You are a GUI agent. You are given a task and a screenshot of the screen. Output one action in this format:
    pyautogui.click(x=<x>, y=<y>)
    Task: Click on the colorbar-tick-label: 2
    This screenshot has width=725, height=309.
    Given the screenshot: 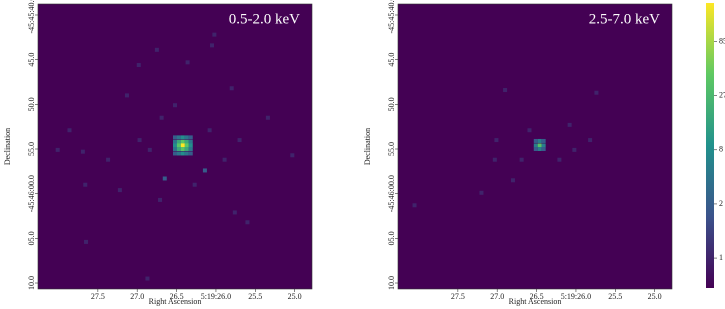 What is the action you would take?
    pyautogui.click(x=721, y=203)
    